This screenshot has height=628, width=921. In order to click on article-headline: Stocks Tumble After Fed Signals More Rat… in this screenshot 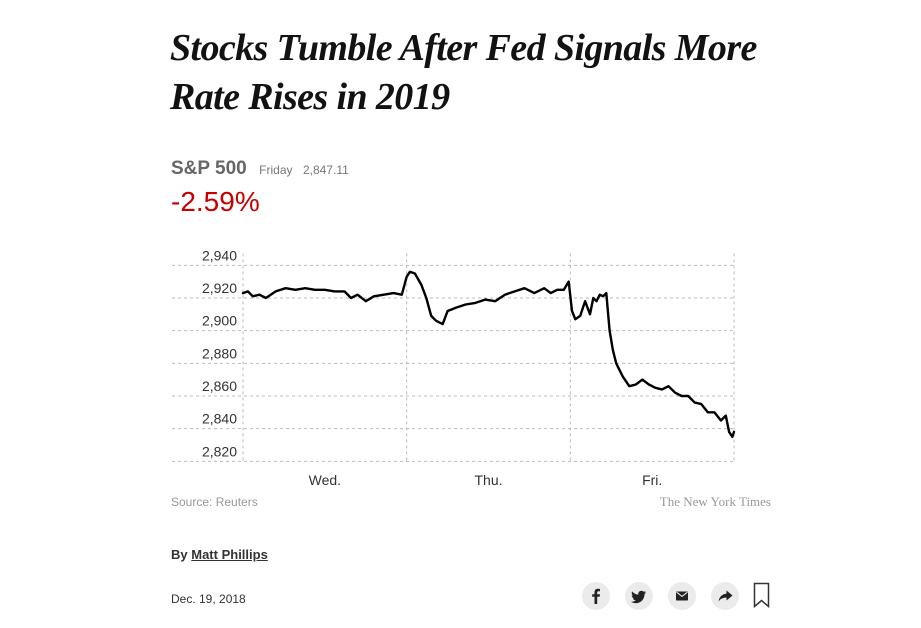, I will do `click(463, 72)`.